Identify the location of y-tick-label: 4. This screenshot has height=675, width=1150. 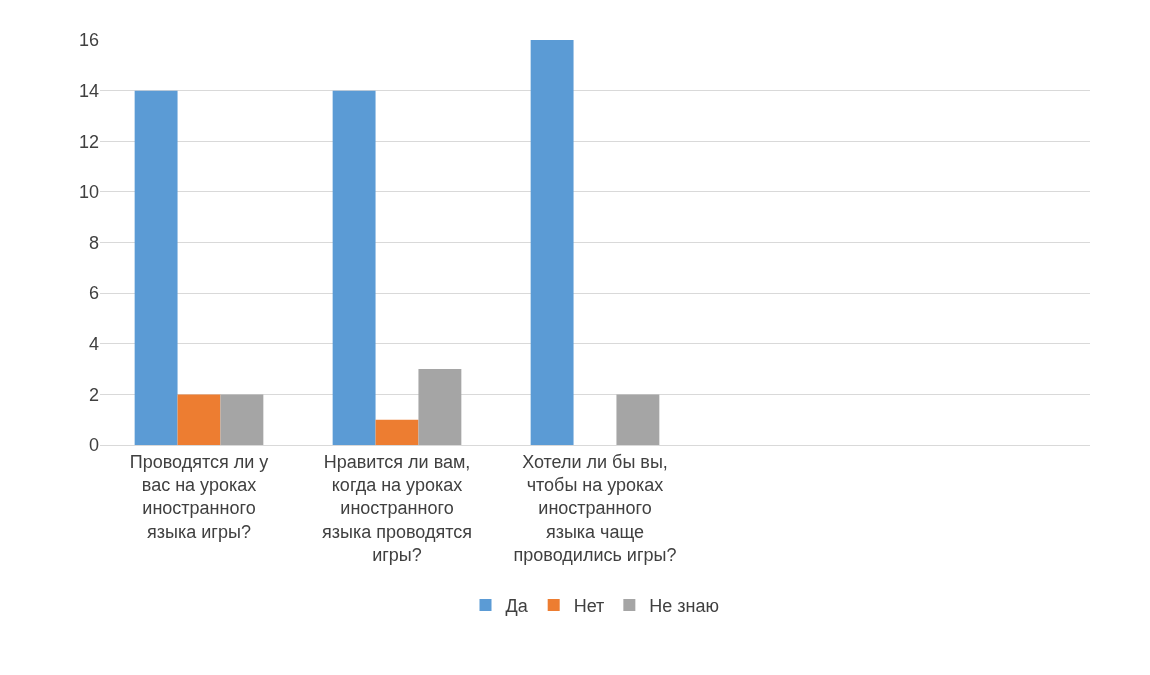
(93, 344).